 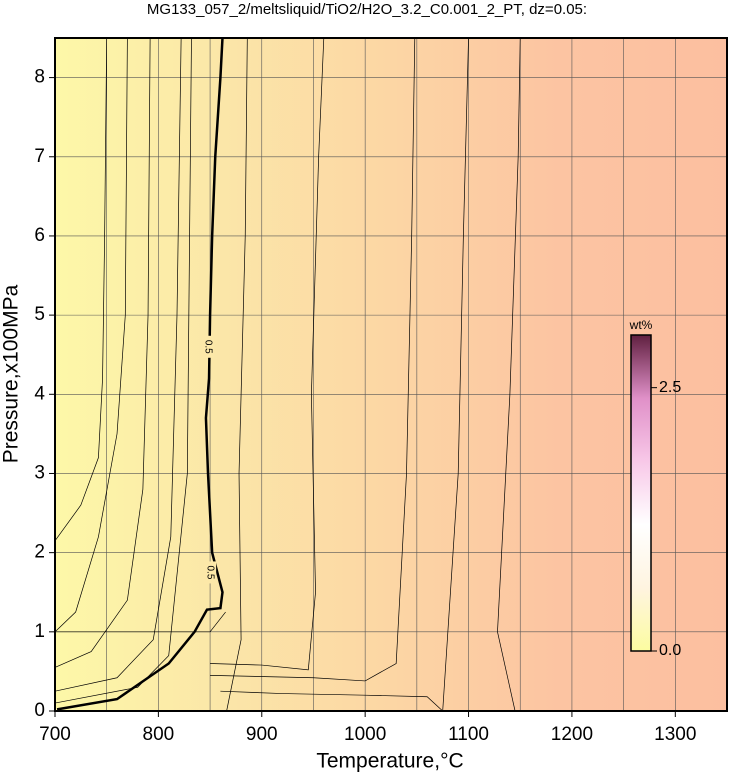 What do you see at coordinates (39, 156) in the screenshot?
I see `y-tick-label: 7` at bounding box center [39, 156].